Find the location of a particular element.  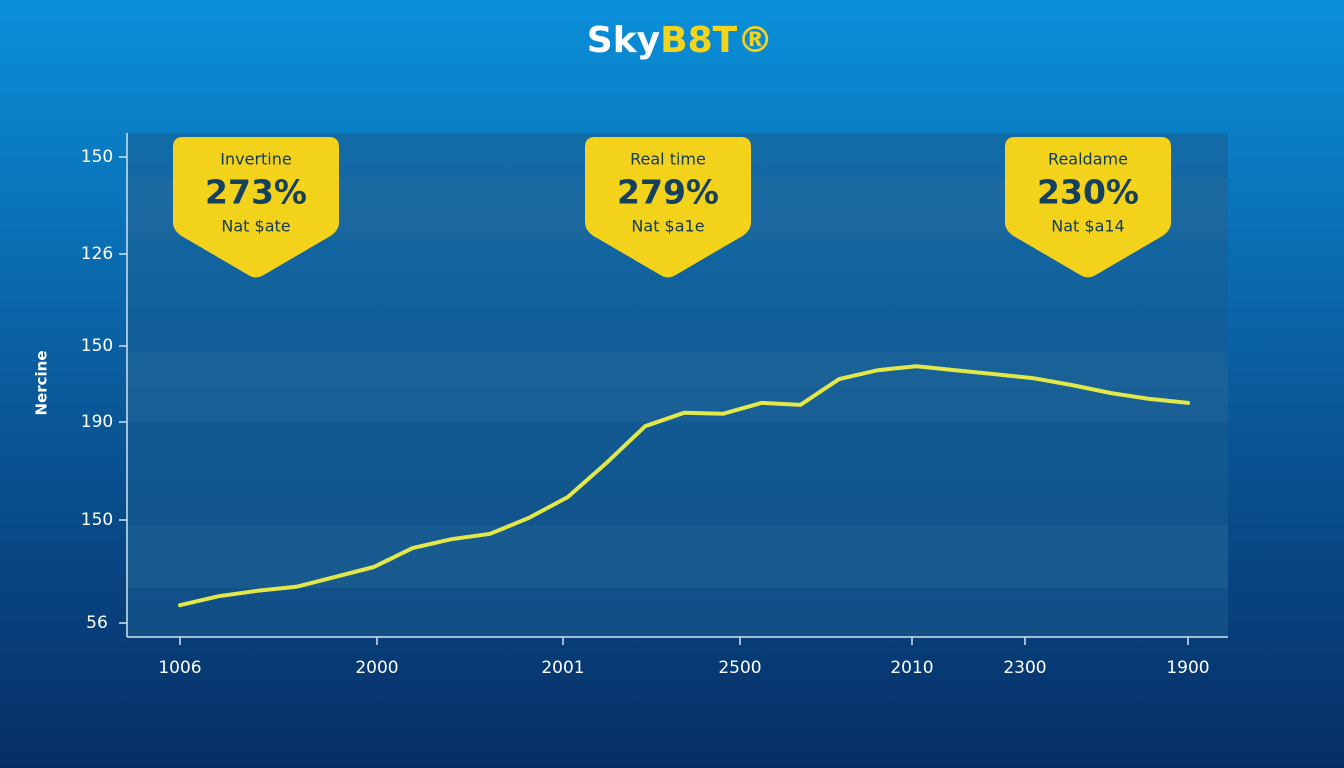

badge: Real time 279% Nat $a1e is located at coordinates (668, 207).